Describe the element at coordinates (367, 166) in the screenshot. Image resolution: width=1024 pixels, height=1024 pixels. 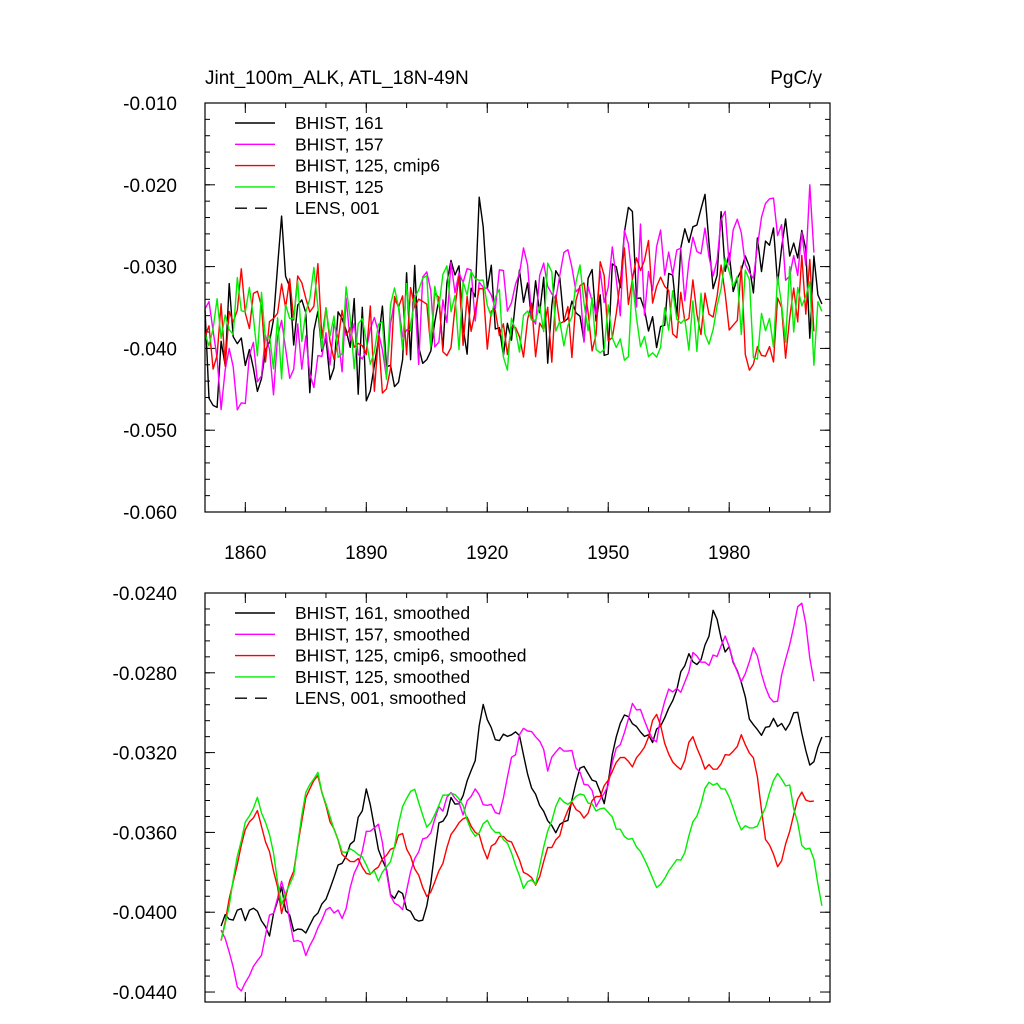
I see `legend-label: BHIST, 125, cmip6` at that location.